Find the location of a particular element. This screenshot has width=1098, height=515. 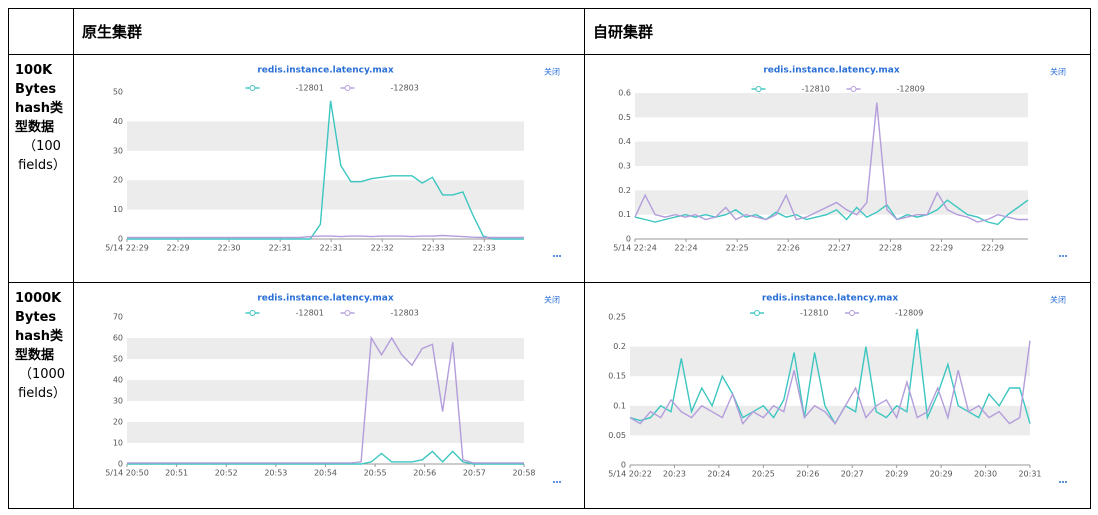

y-tick-label: 0.4 is located at coordinates (624, 141).